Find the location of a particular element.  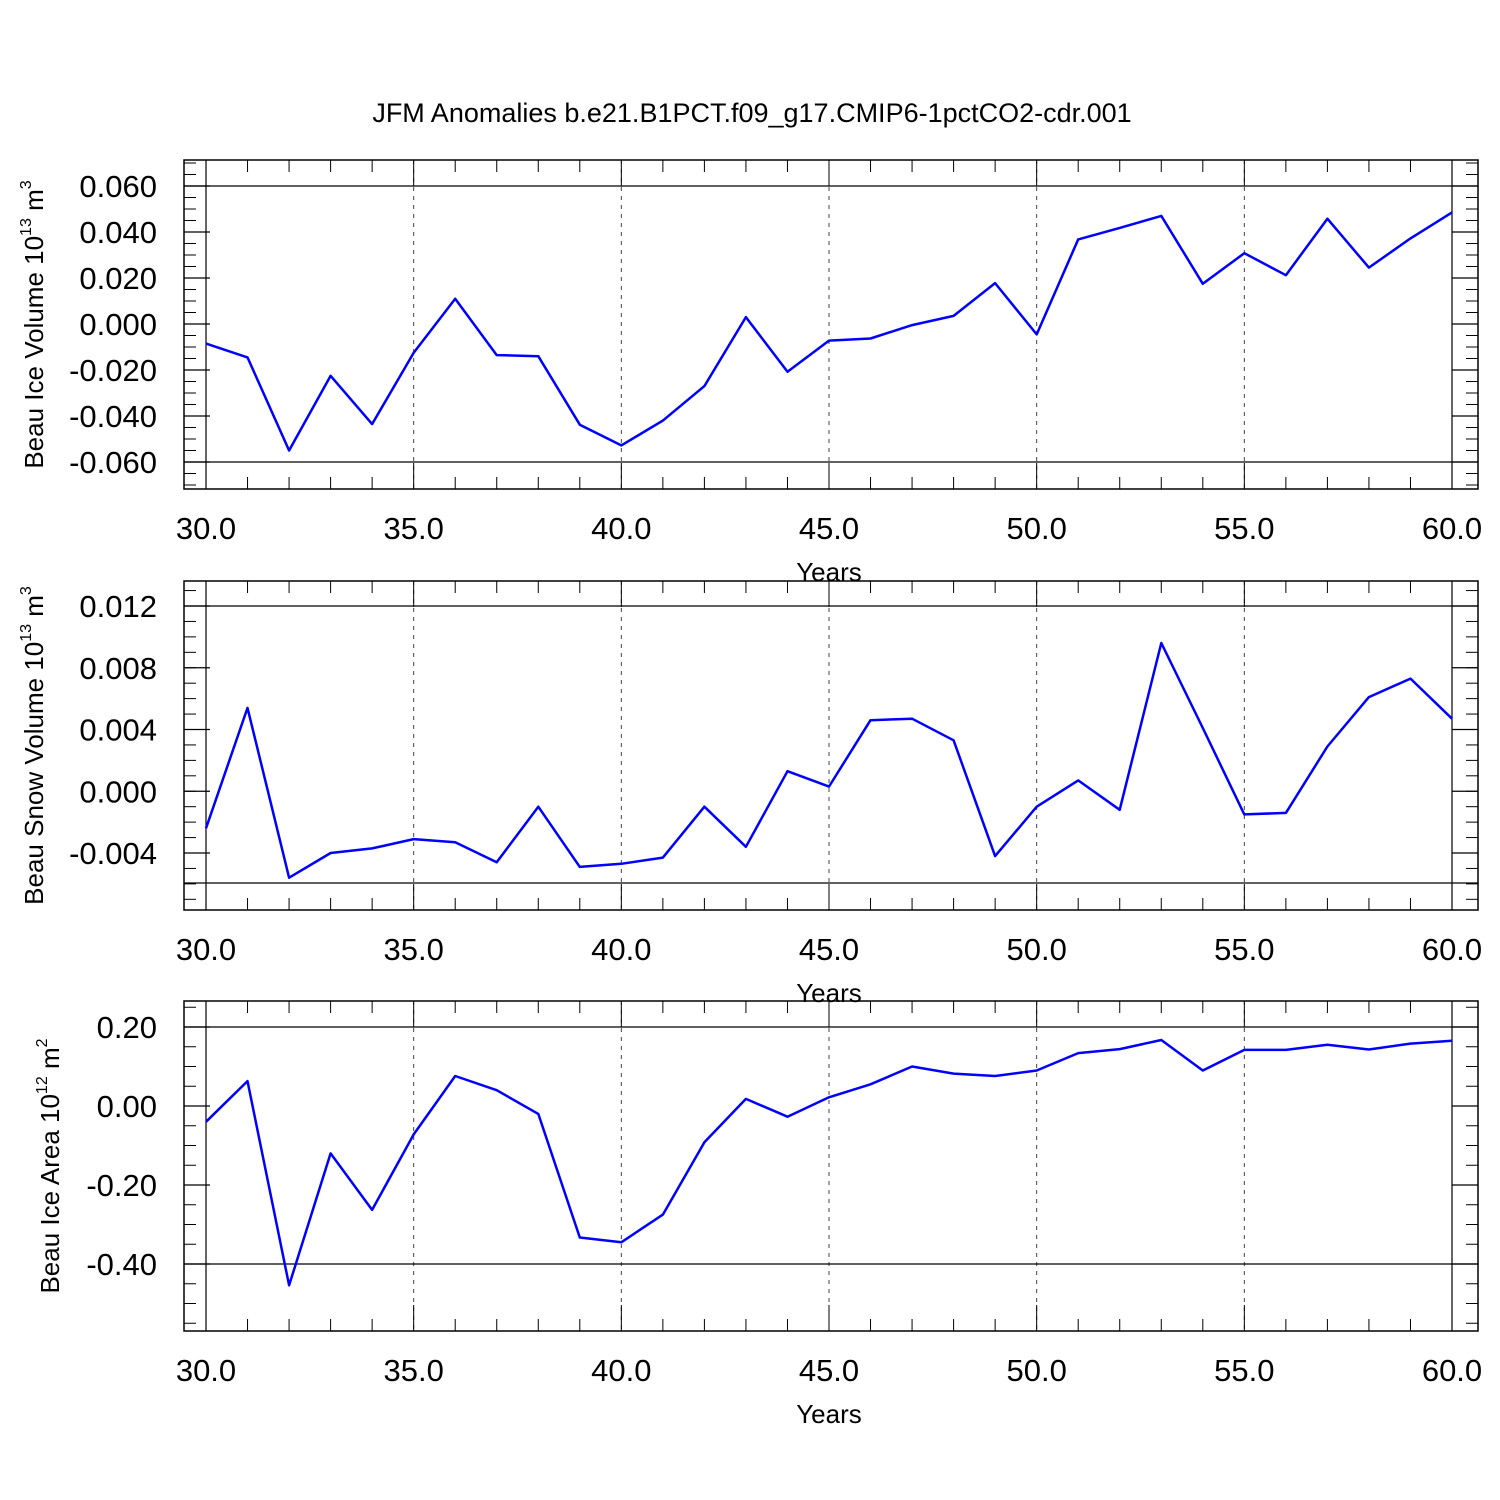

y-tick-label: 0.20 is located at coordinates (127, 1027).